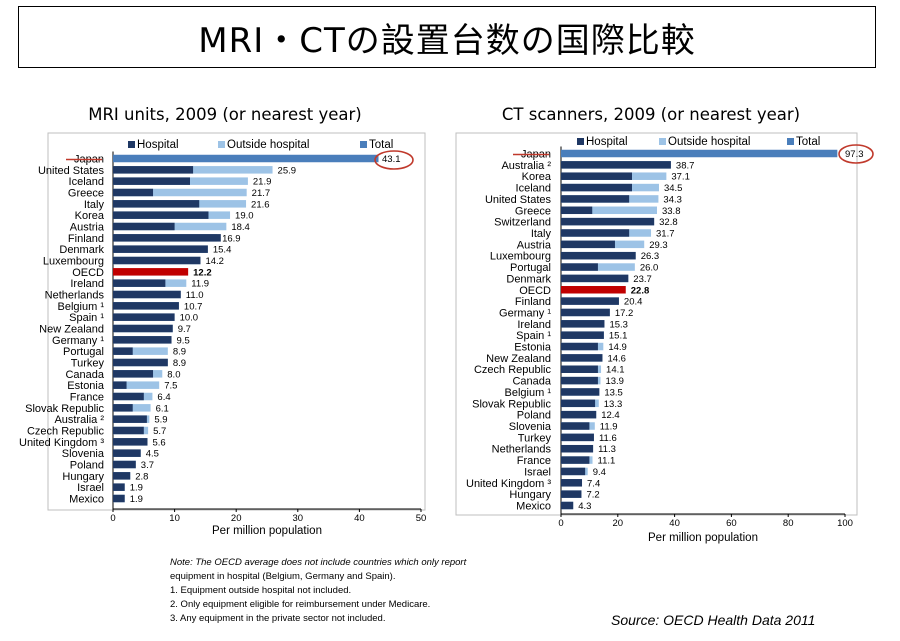 The height and width of the screenshot is (641, 900). I want to click on ct-value-label-oecd: 22.8, so click(640, 290).